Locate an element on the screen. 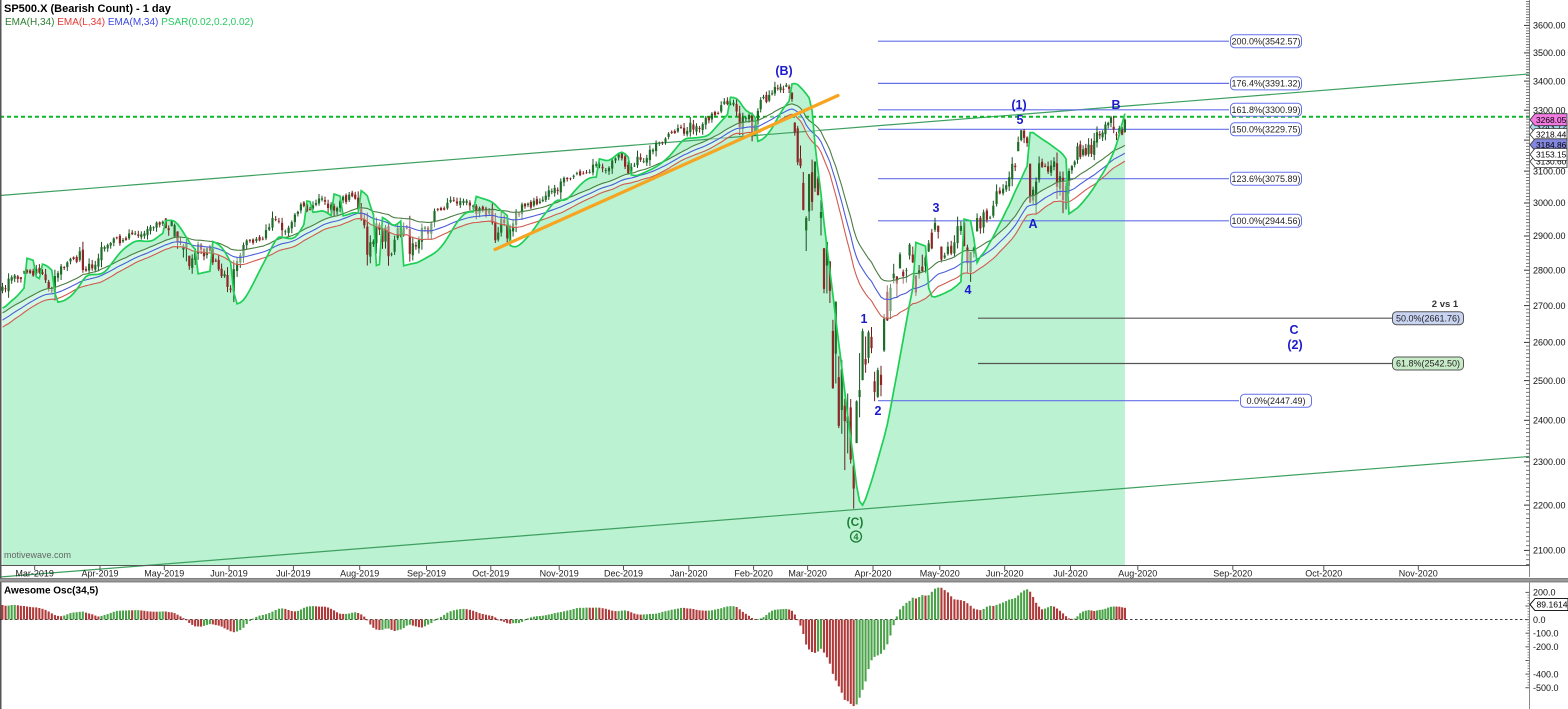  svg-text: May-2019 is located at coordinates (164, 574).